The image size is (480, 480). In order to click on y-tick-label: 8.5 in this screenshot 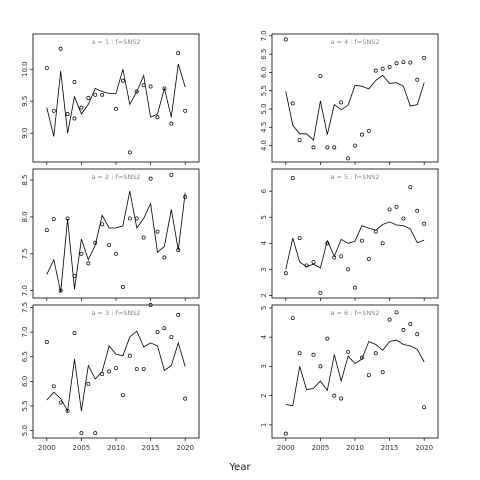, I will do `click(25, 179)`.